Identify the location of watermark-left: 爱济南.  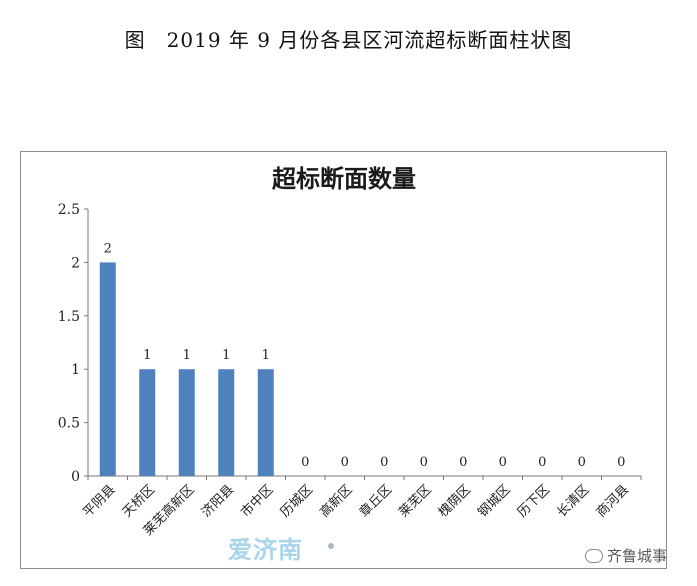
(265, 550).